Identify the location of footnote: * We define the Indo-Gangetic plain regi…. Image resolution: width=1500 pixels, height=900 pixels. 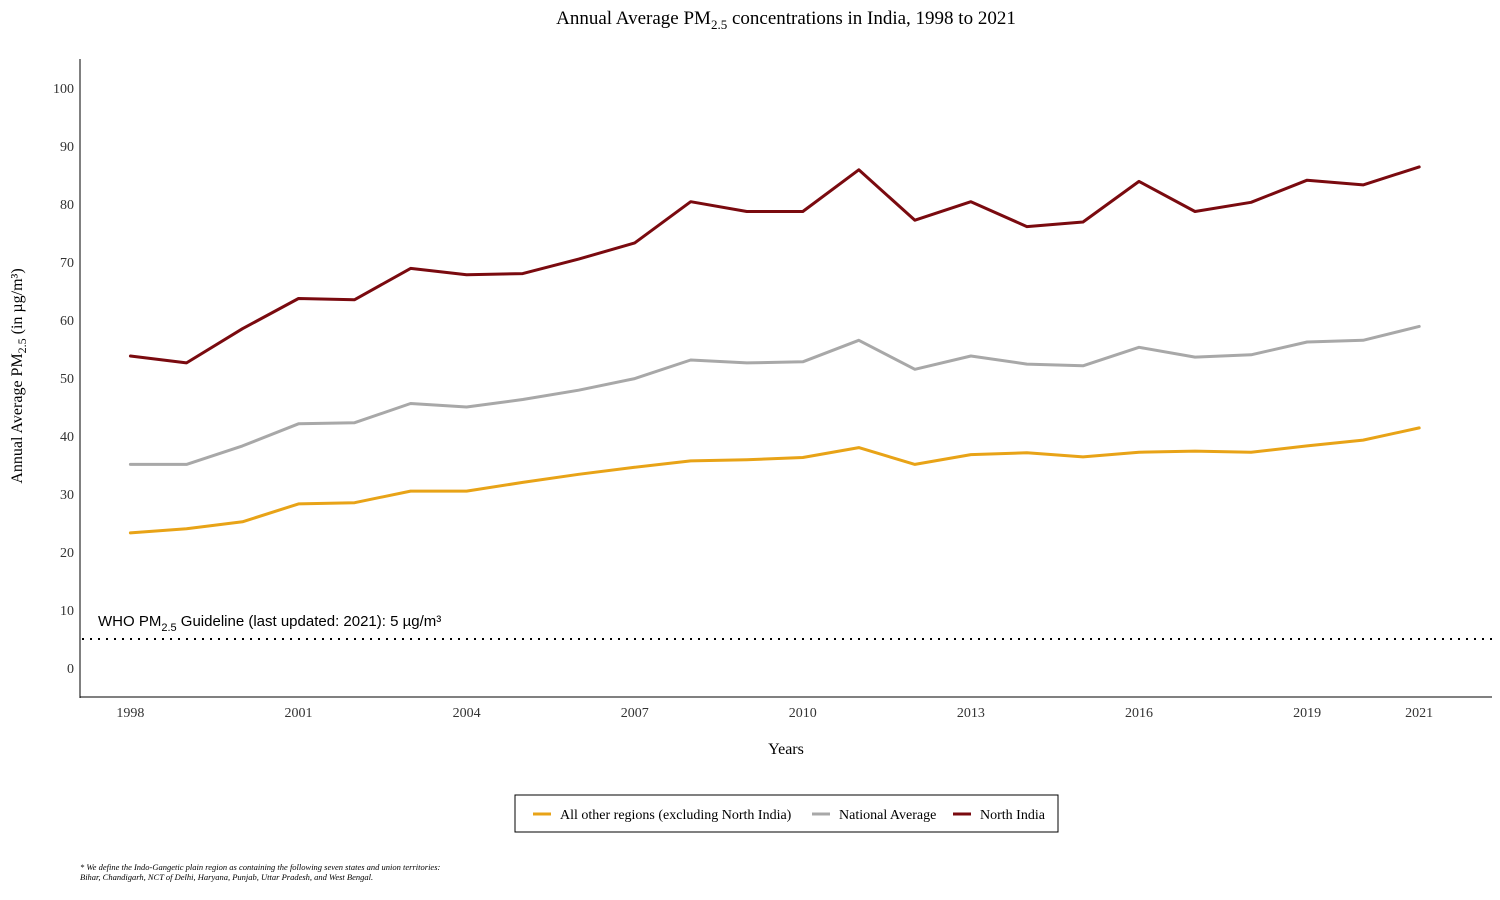
(260, 872).